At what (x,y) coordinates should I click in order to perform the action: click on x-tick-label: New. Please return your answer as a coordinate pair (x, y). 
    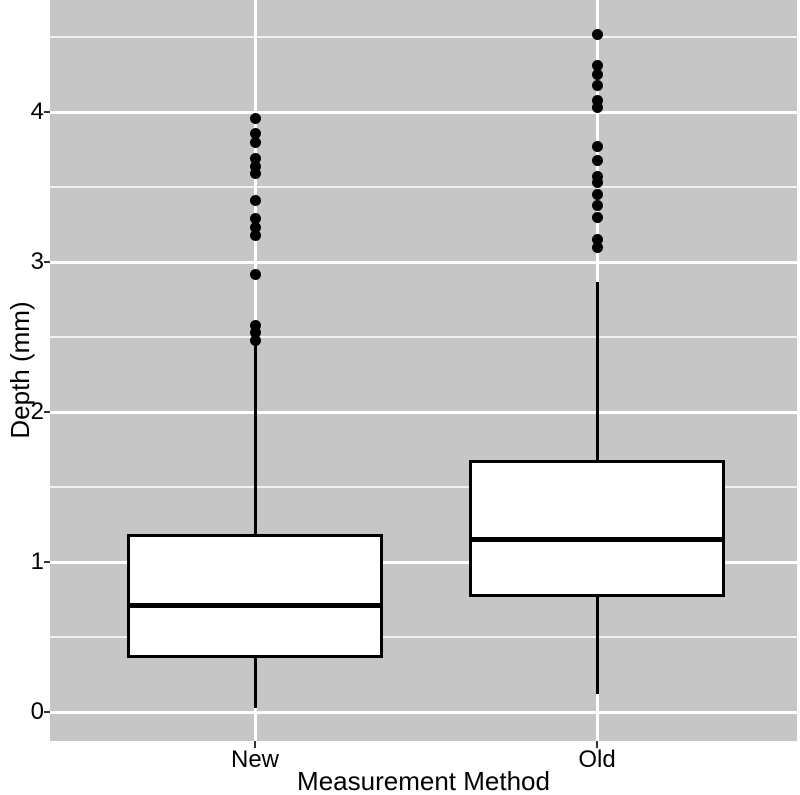
    Looking at the image, I should click on (254, 759).